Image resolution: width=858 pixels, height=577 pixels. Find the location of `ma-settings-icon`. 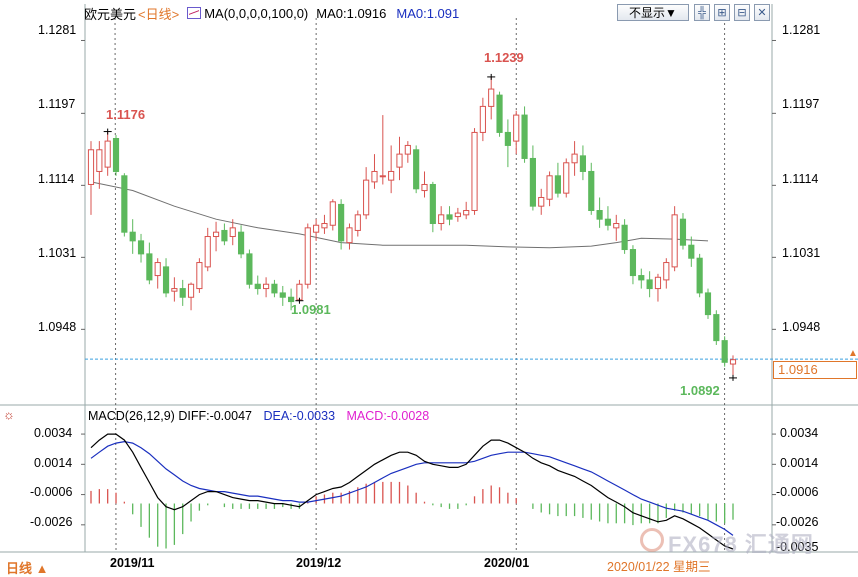

ma-settings-icon is located at coordinates (194, 13).